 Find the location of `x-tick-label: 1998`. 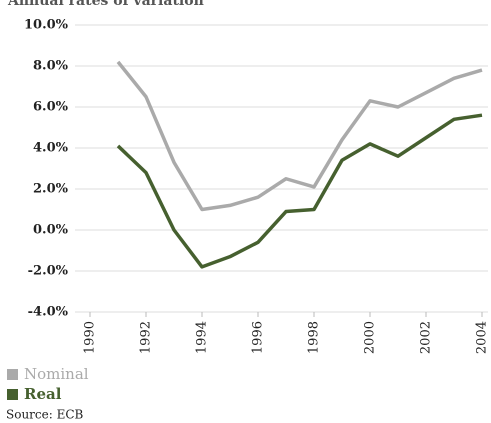

x-tick-label: 1998 is located at coordinates (314, 337).